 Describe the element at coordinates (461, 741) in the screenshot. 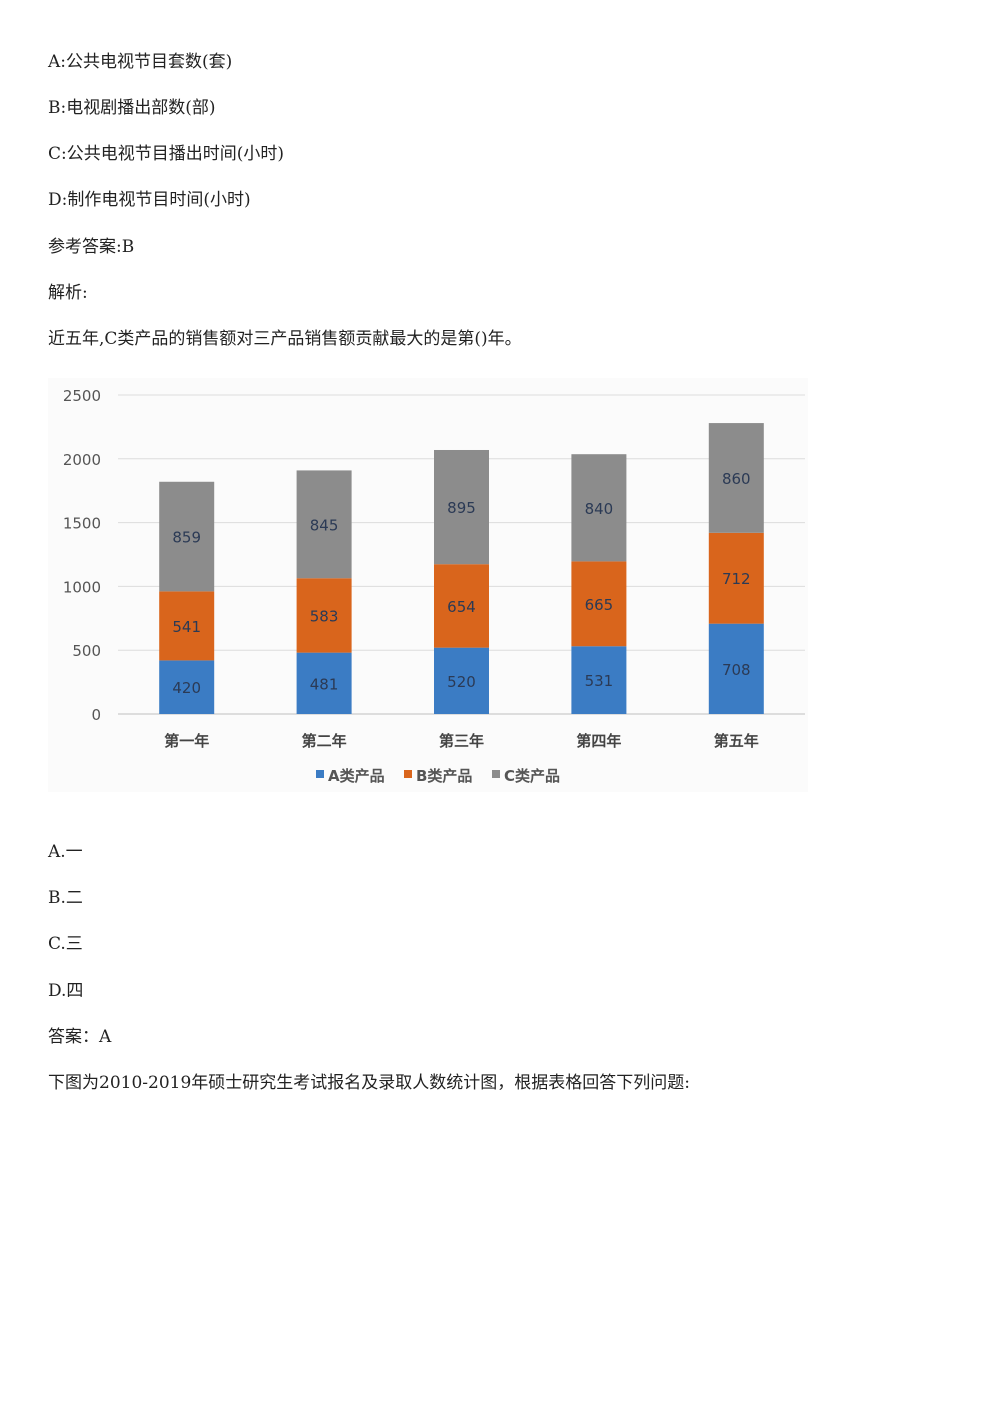

I see `x-tick-label: 第三年` at that location.